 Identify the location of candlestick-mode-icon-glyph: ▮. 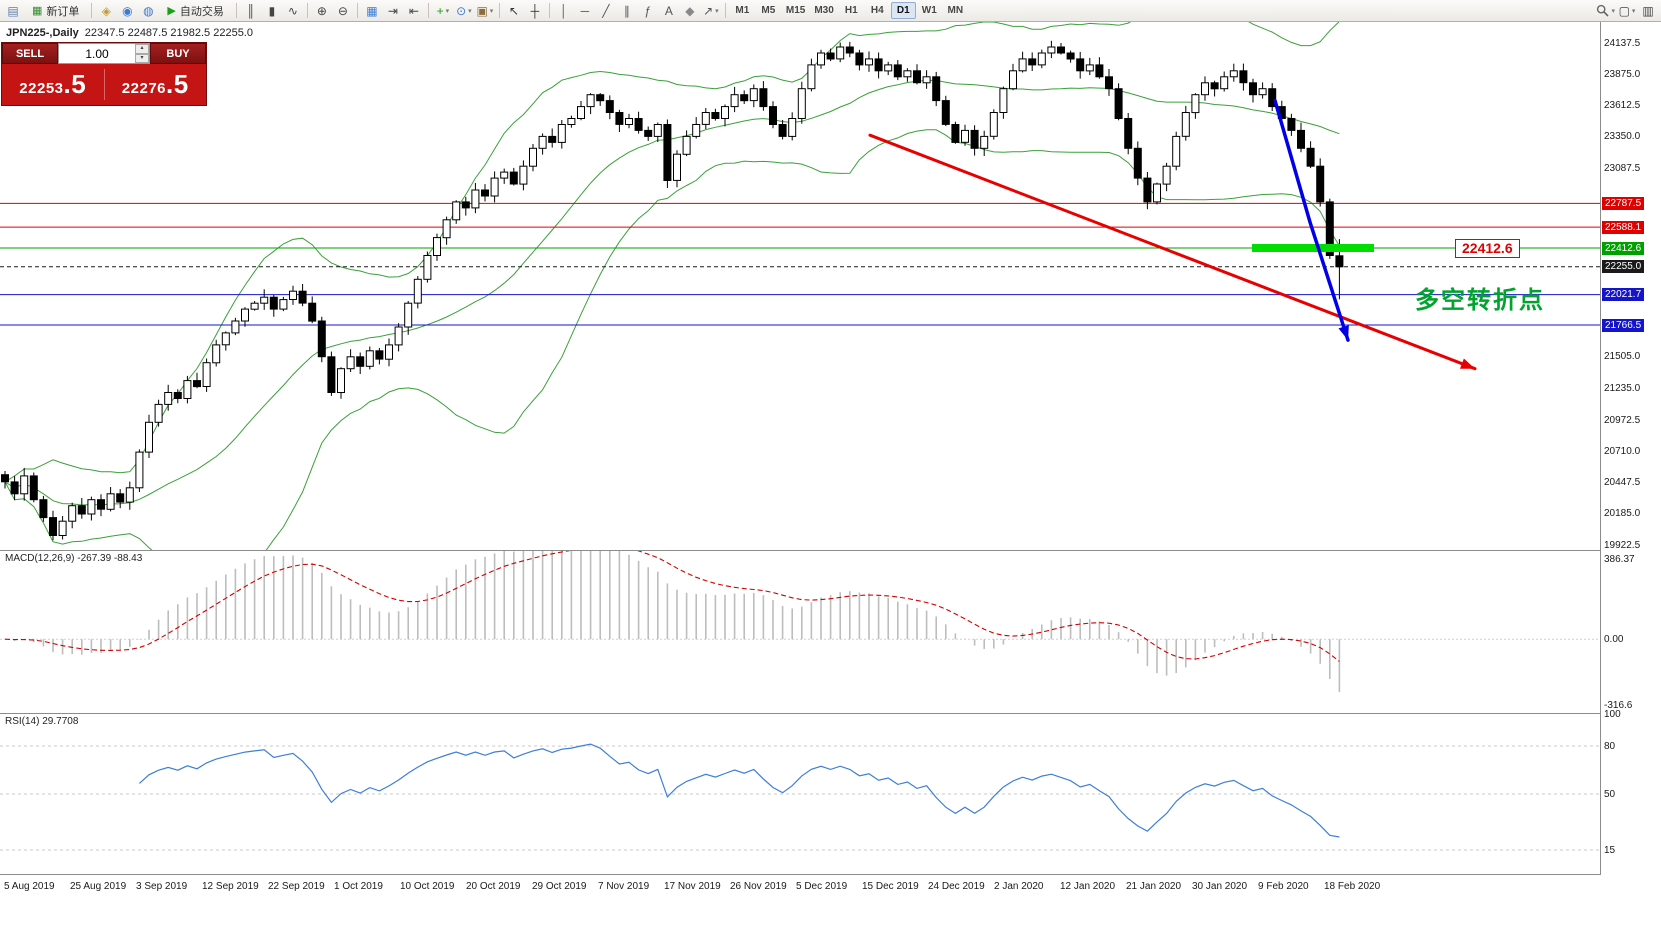
(272, 10).